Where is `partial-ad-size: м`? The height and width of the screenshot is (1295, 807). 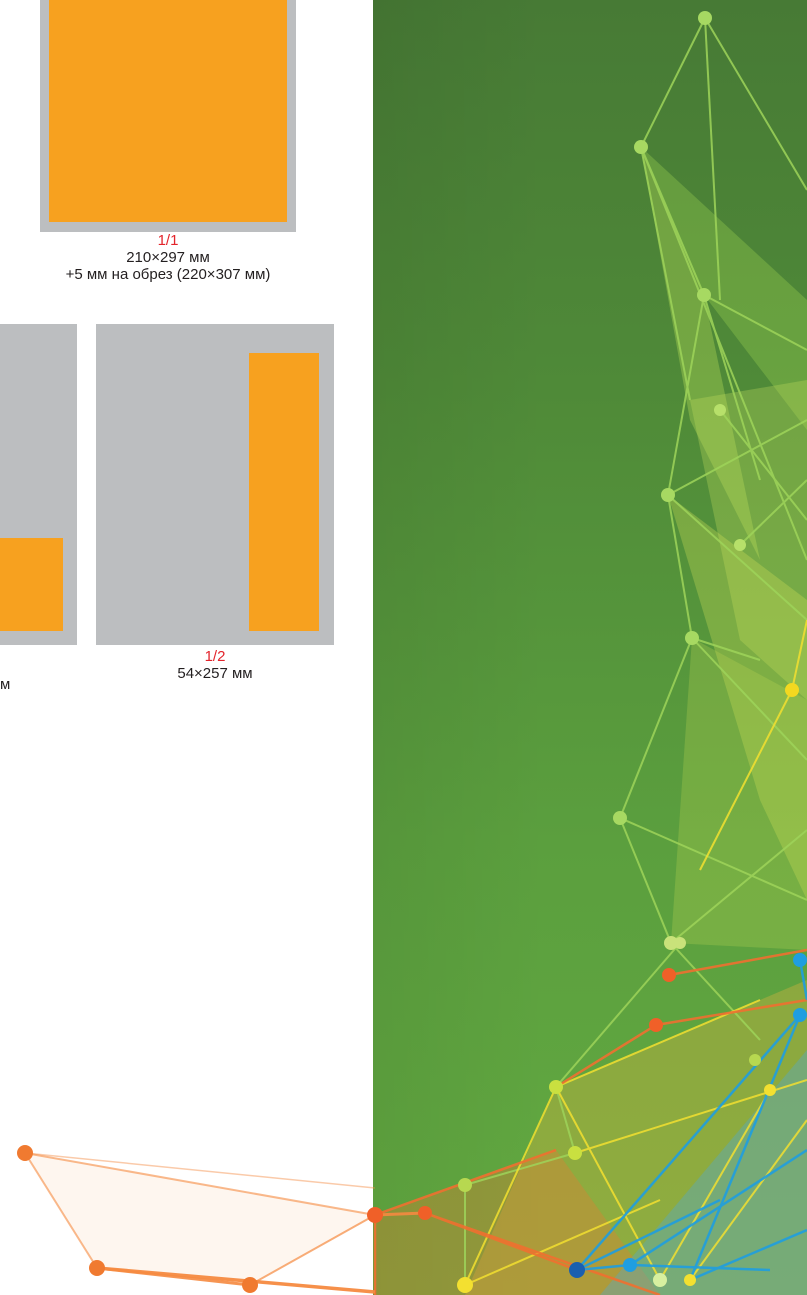 partial-ad-size: м is located at coordinates (5, 684).